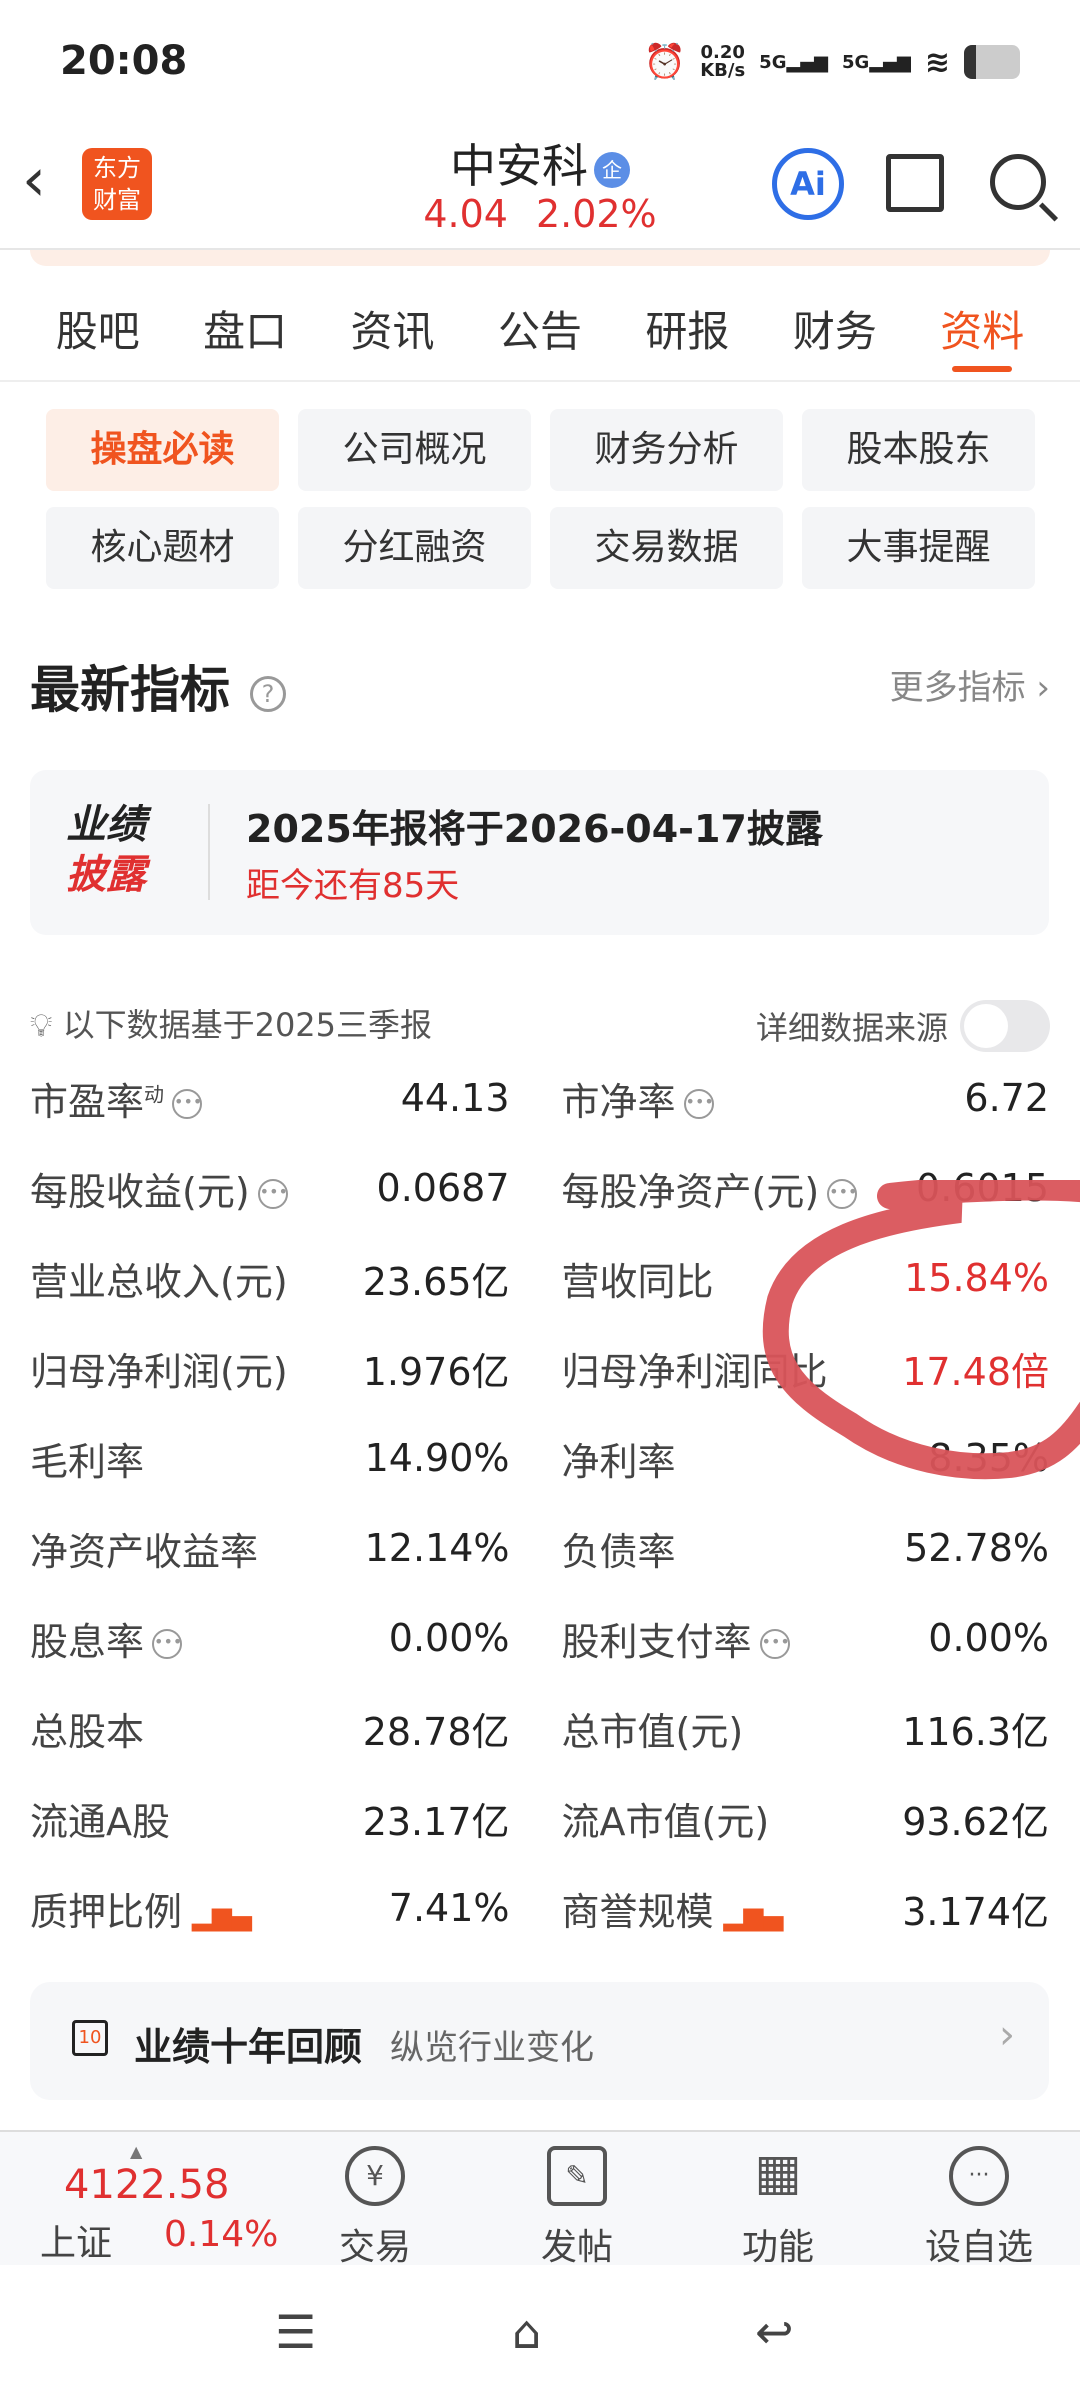 The width and height of the screenshot is (1080, 2392). I want to click on metric-value: 116.3亿, so click(975, 1731).